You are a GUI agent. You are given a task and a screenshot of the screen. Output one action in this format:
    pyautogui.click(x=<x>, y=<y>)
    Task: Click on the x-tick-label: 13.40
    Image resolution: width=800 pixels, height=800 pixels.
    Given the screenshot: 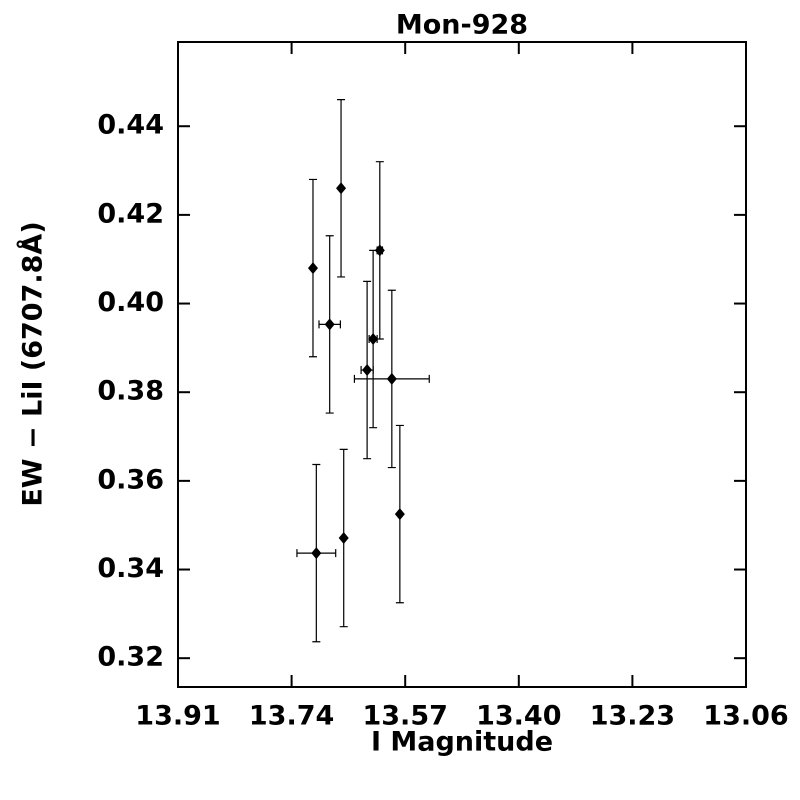 What is the action you would take?
    pyautogui.click(x=518, y=716)
    